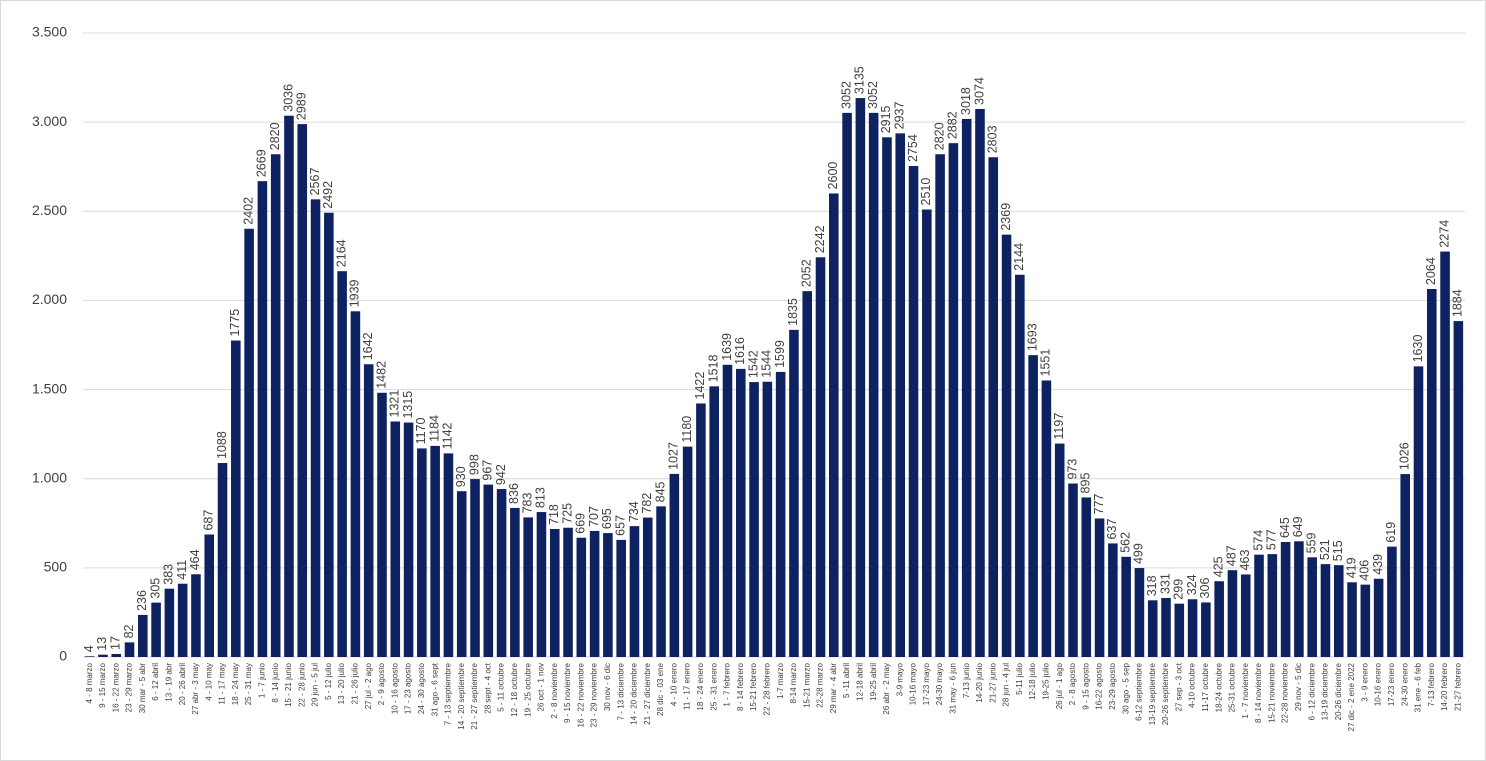 The height and width of the screenshot is (761, 1486). Describe the element at coordinates (195, 689) in the screenshot. I see `x-tick-label: 27 abr - 3 may` at that location.